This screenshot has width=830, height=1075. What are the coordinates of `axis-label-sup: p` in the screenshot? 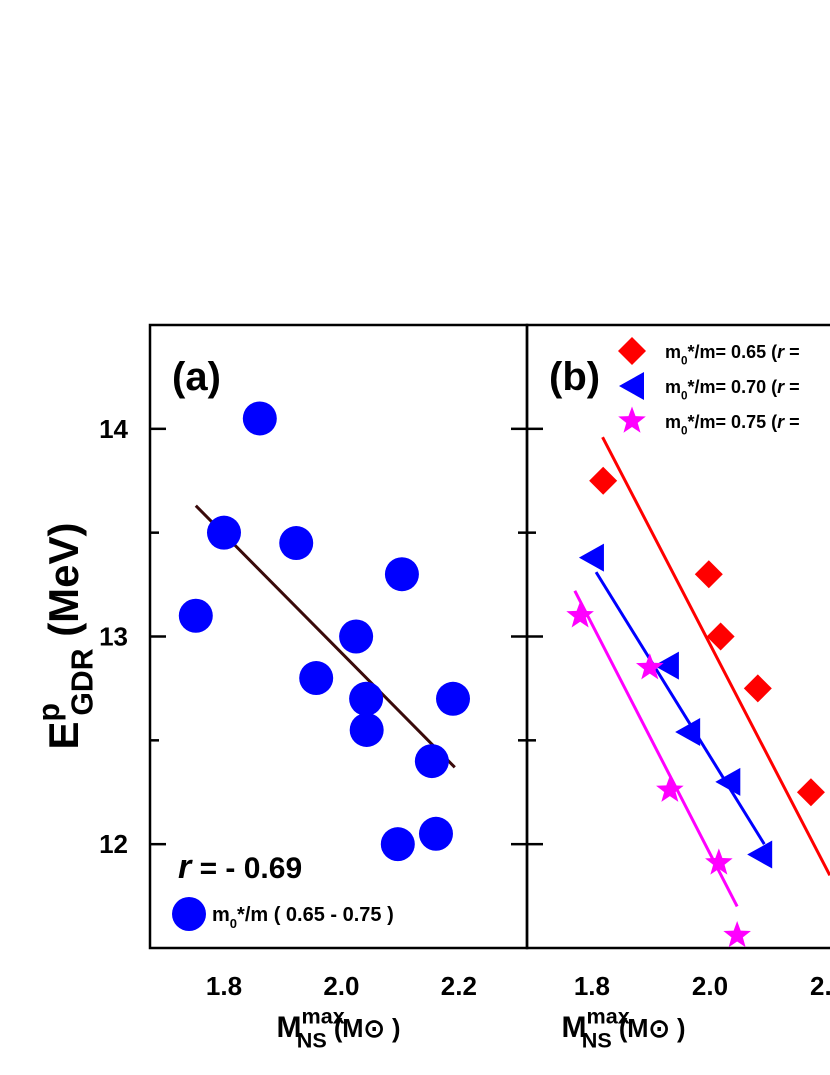 It's located at (49, 712).